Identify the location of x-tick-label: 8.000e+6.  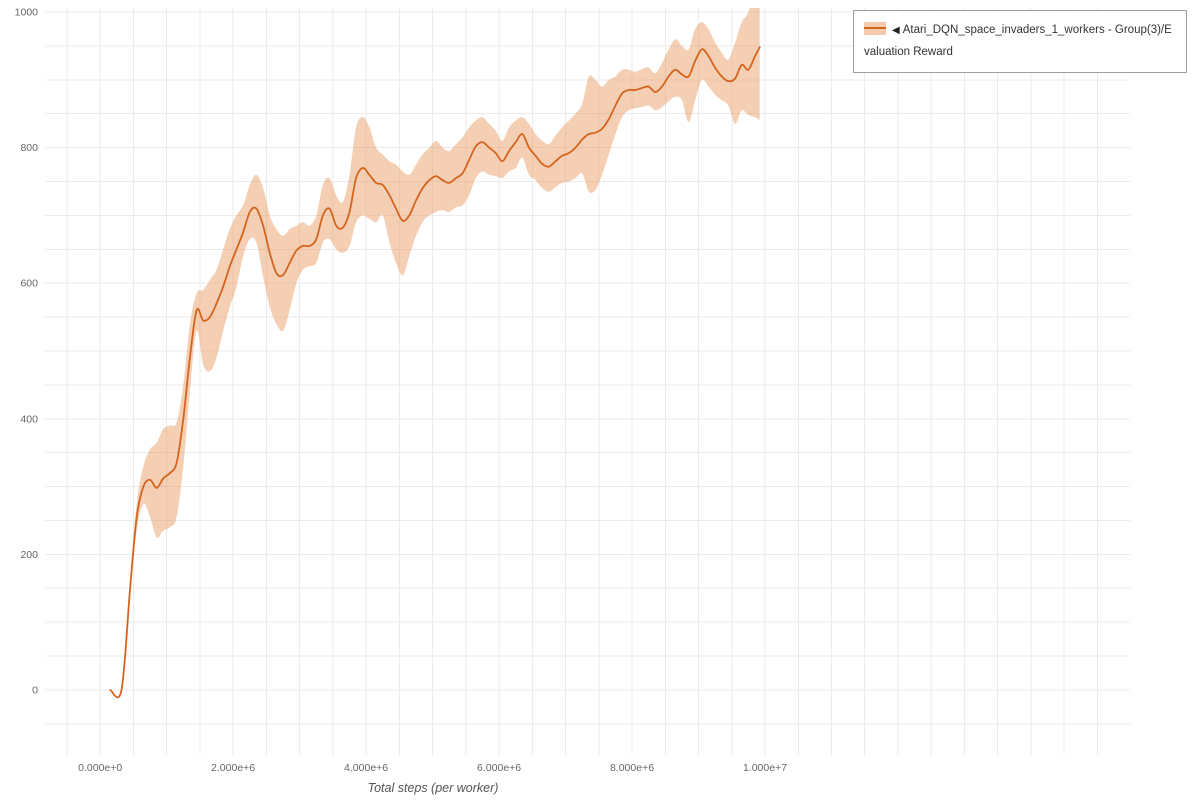
(632, 768).